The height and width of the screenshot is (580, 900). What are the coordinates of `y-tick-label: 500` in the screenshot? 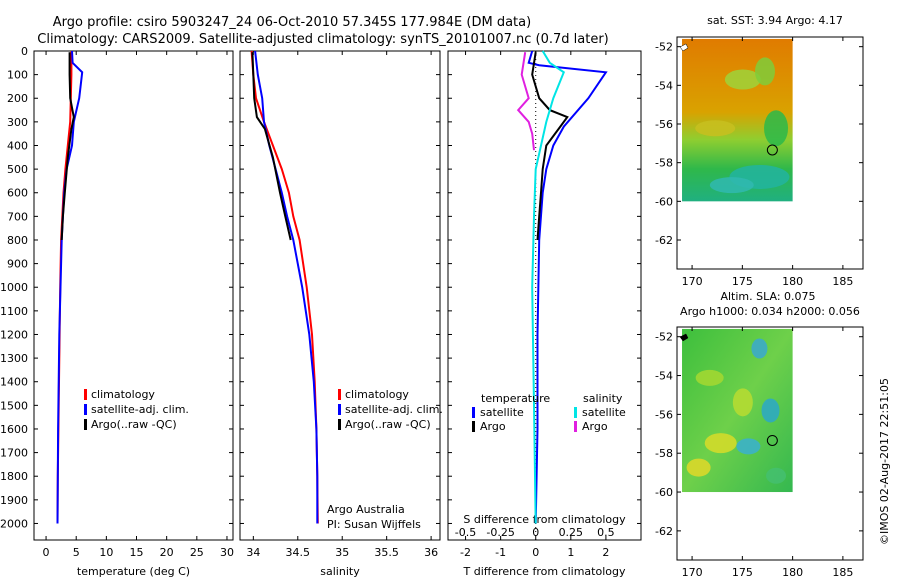 It's located at (17, 169).